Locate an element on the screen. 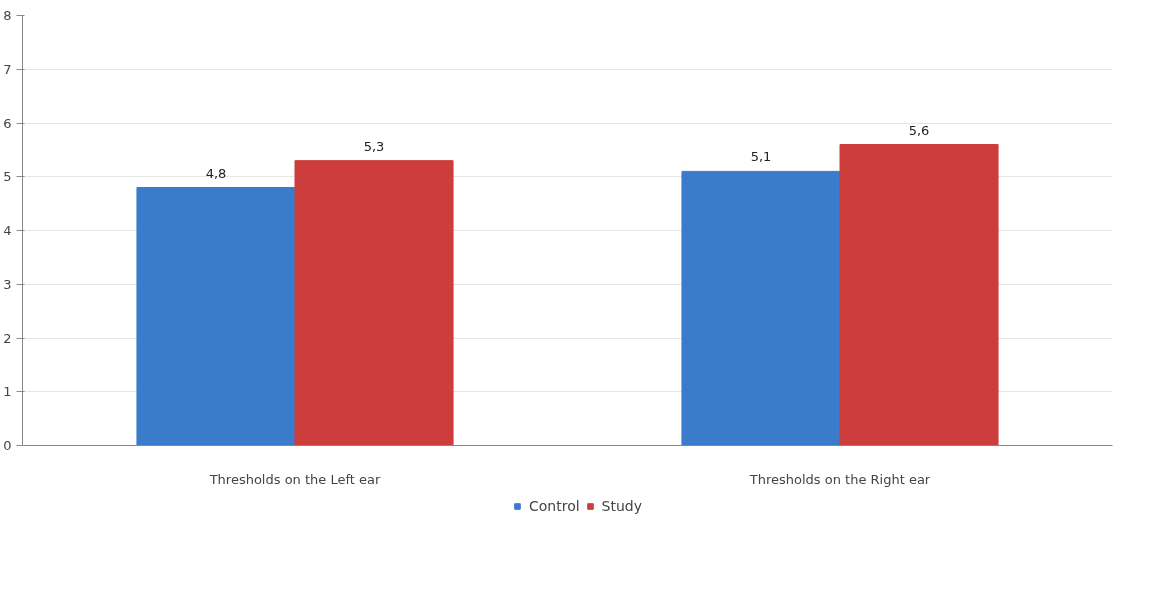  data-label: 4,8 is located at coordinates (216, 173).